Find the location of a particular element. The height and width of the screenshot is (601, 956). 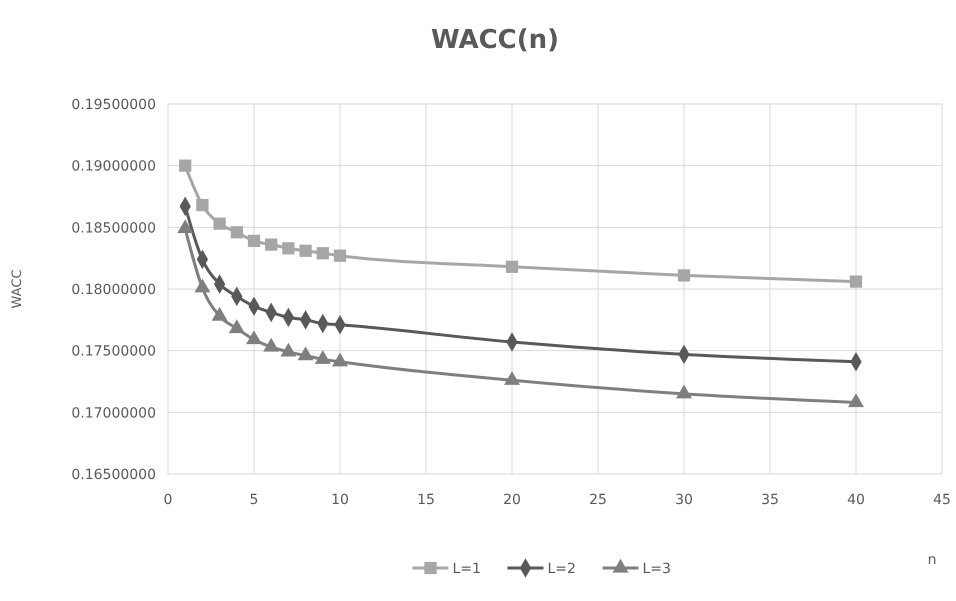

y-tick-label: 0.18000000 is located at coordinates (113, 290).